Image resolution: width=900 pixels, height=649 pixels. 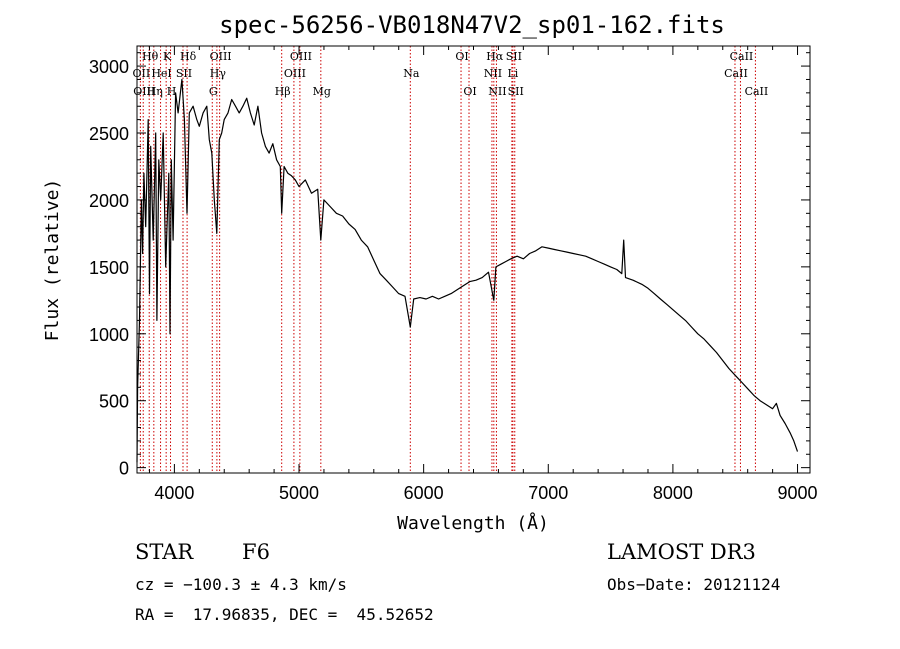 What do you see at coordinates (472, 25) in the screenshot?
I see `chart-title: spec-56256-VB018N47V2_sp01-162.fits` at bounding box center [472, 25].